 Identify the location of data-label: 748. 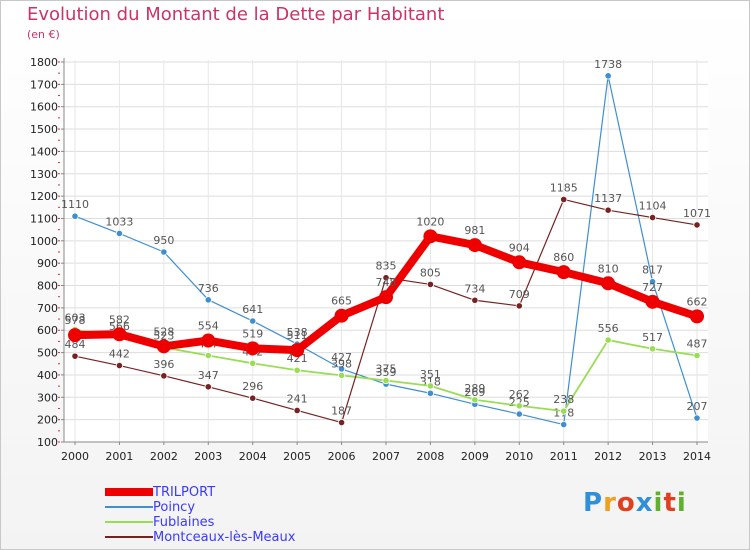
(386, 282).